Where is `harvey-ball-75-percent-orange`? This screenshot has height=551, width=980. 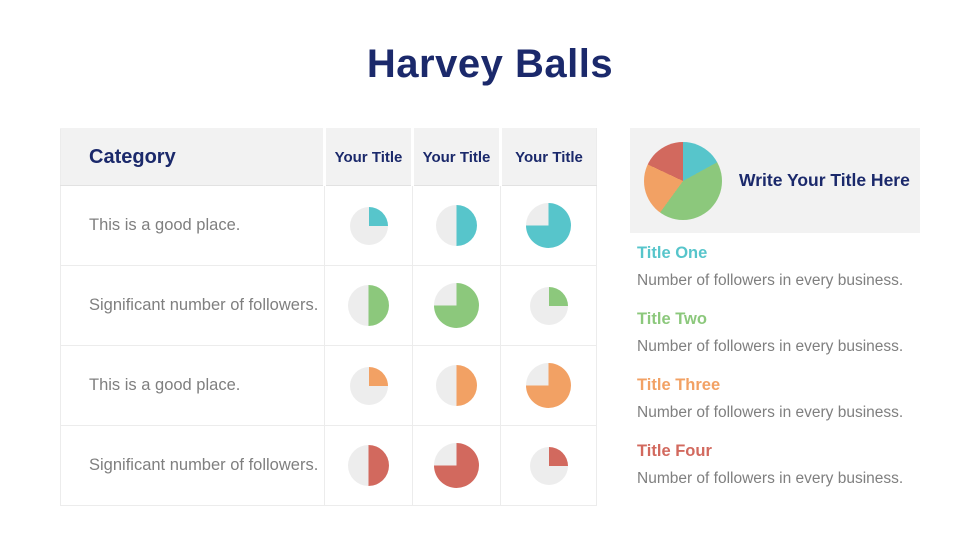
harvey-ball-75-percent-orange is located at coordinates (548, 385).